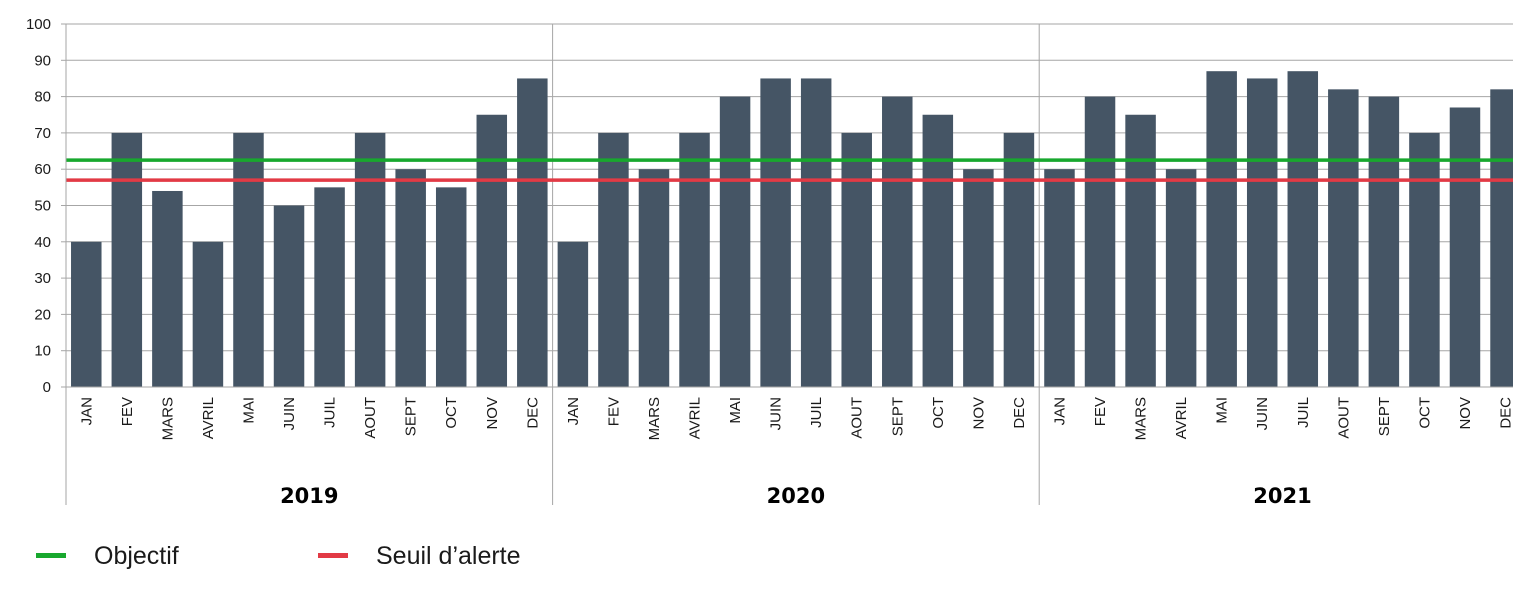 The width and height of the screenshot is (1513, 597). Describe the element at coordinates (42, 169) in the screenshot. I see `y-tick-label: 60` at that location.